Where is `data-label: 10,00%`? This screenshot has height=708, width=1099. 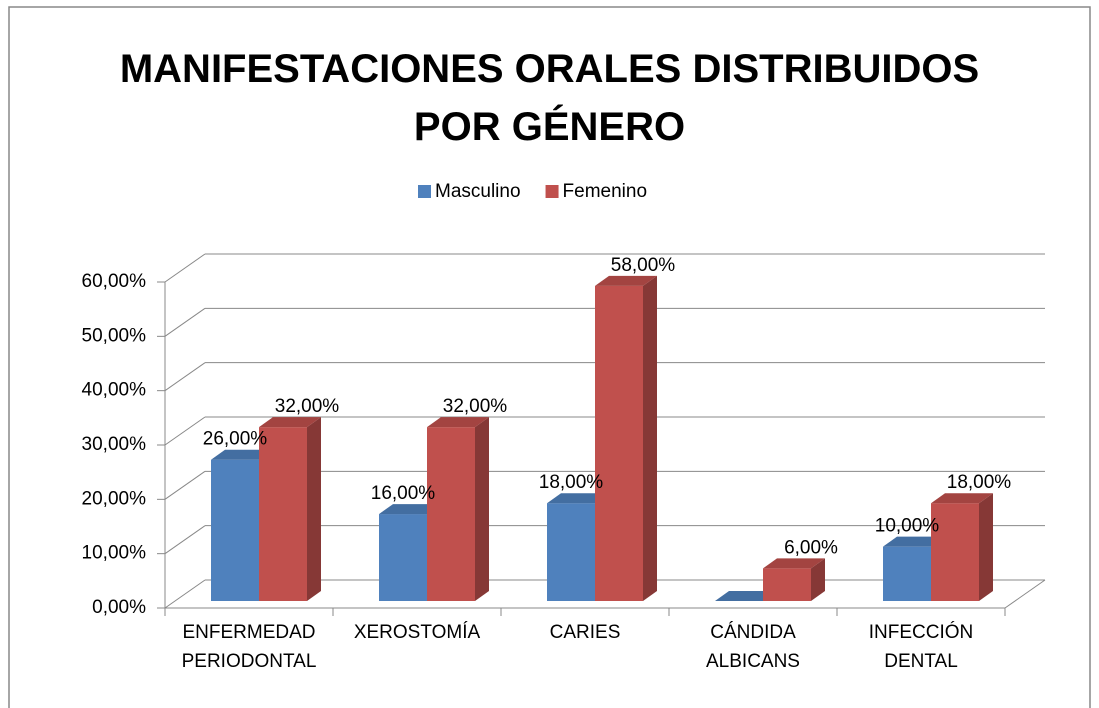
data-label: 10,00% is located at coordinates (907, 526).